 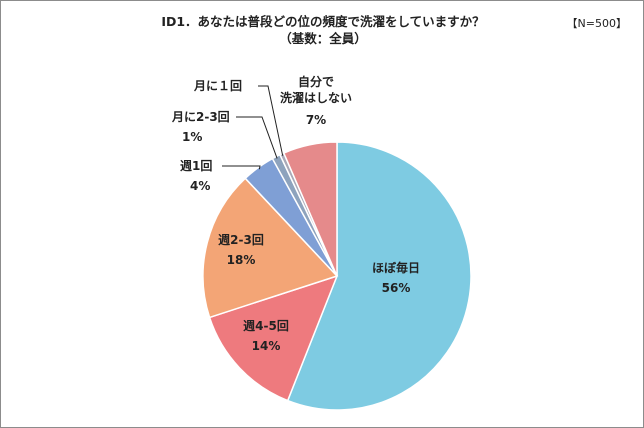 I want to click on slice-label-jibun-sentaku-shinai-line-1: 自分で, so click(x=316, y=81).